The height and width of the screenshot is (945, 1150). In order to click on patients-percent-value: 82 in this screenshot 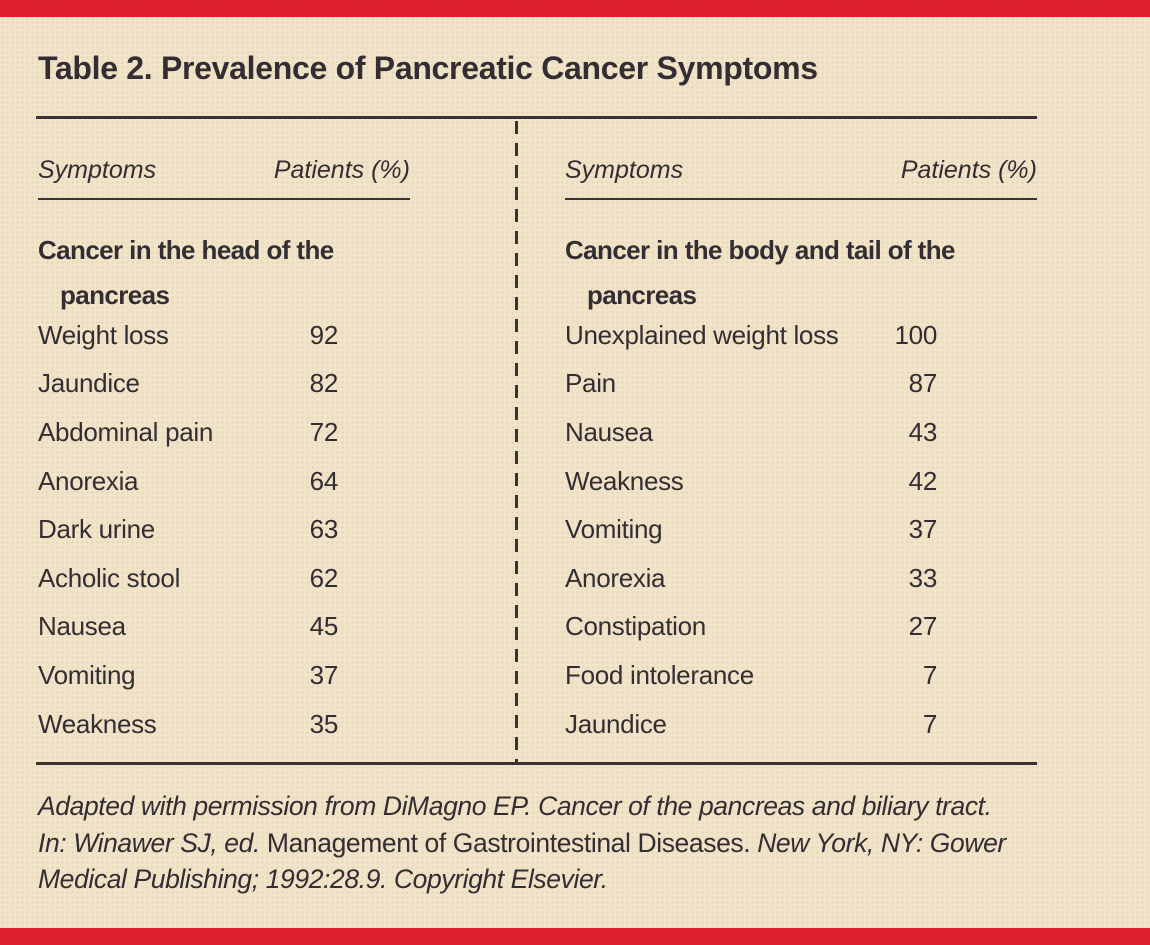, I will do `click(324, 383)`.